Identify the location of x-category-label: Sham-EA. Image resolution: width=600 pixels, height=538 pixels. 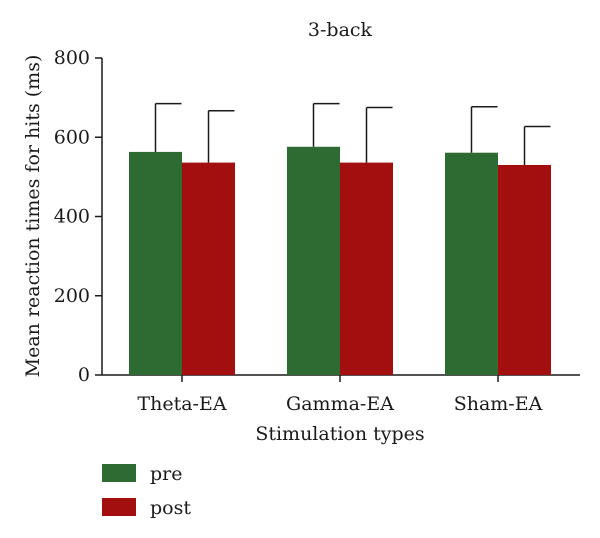
(498, 404).